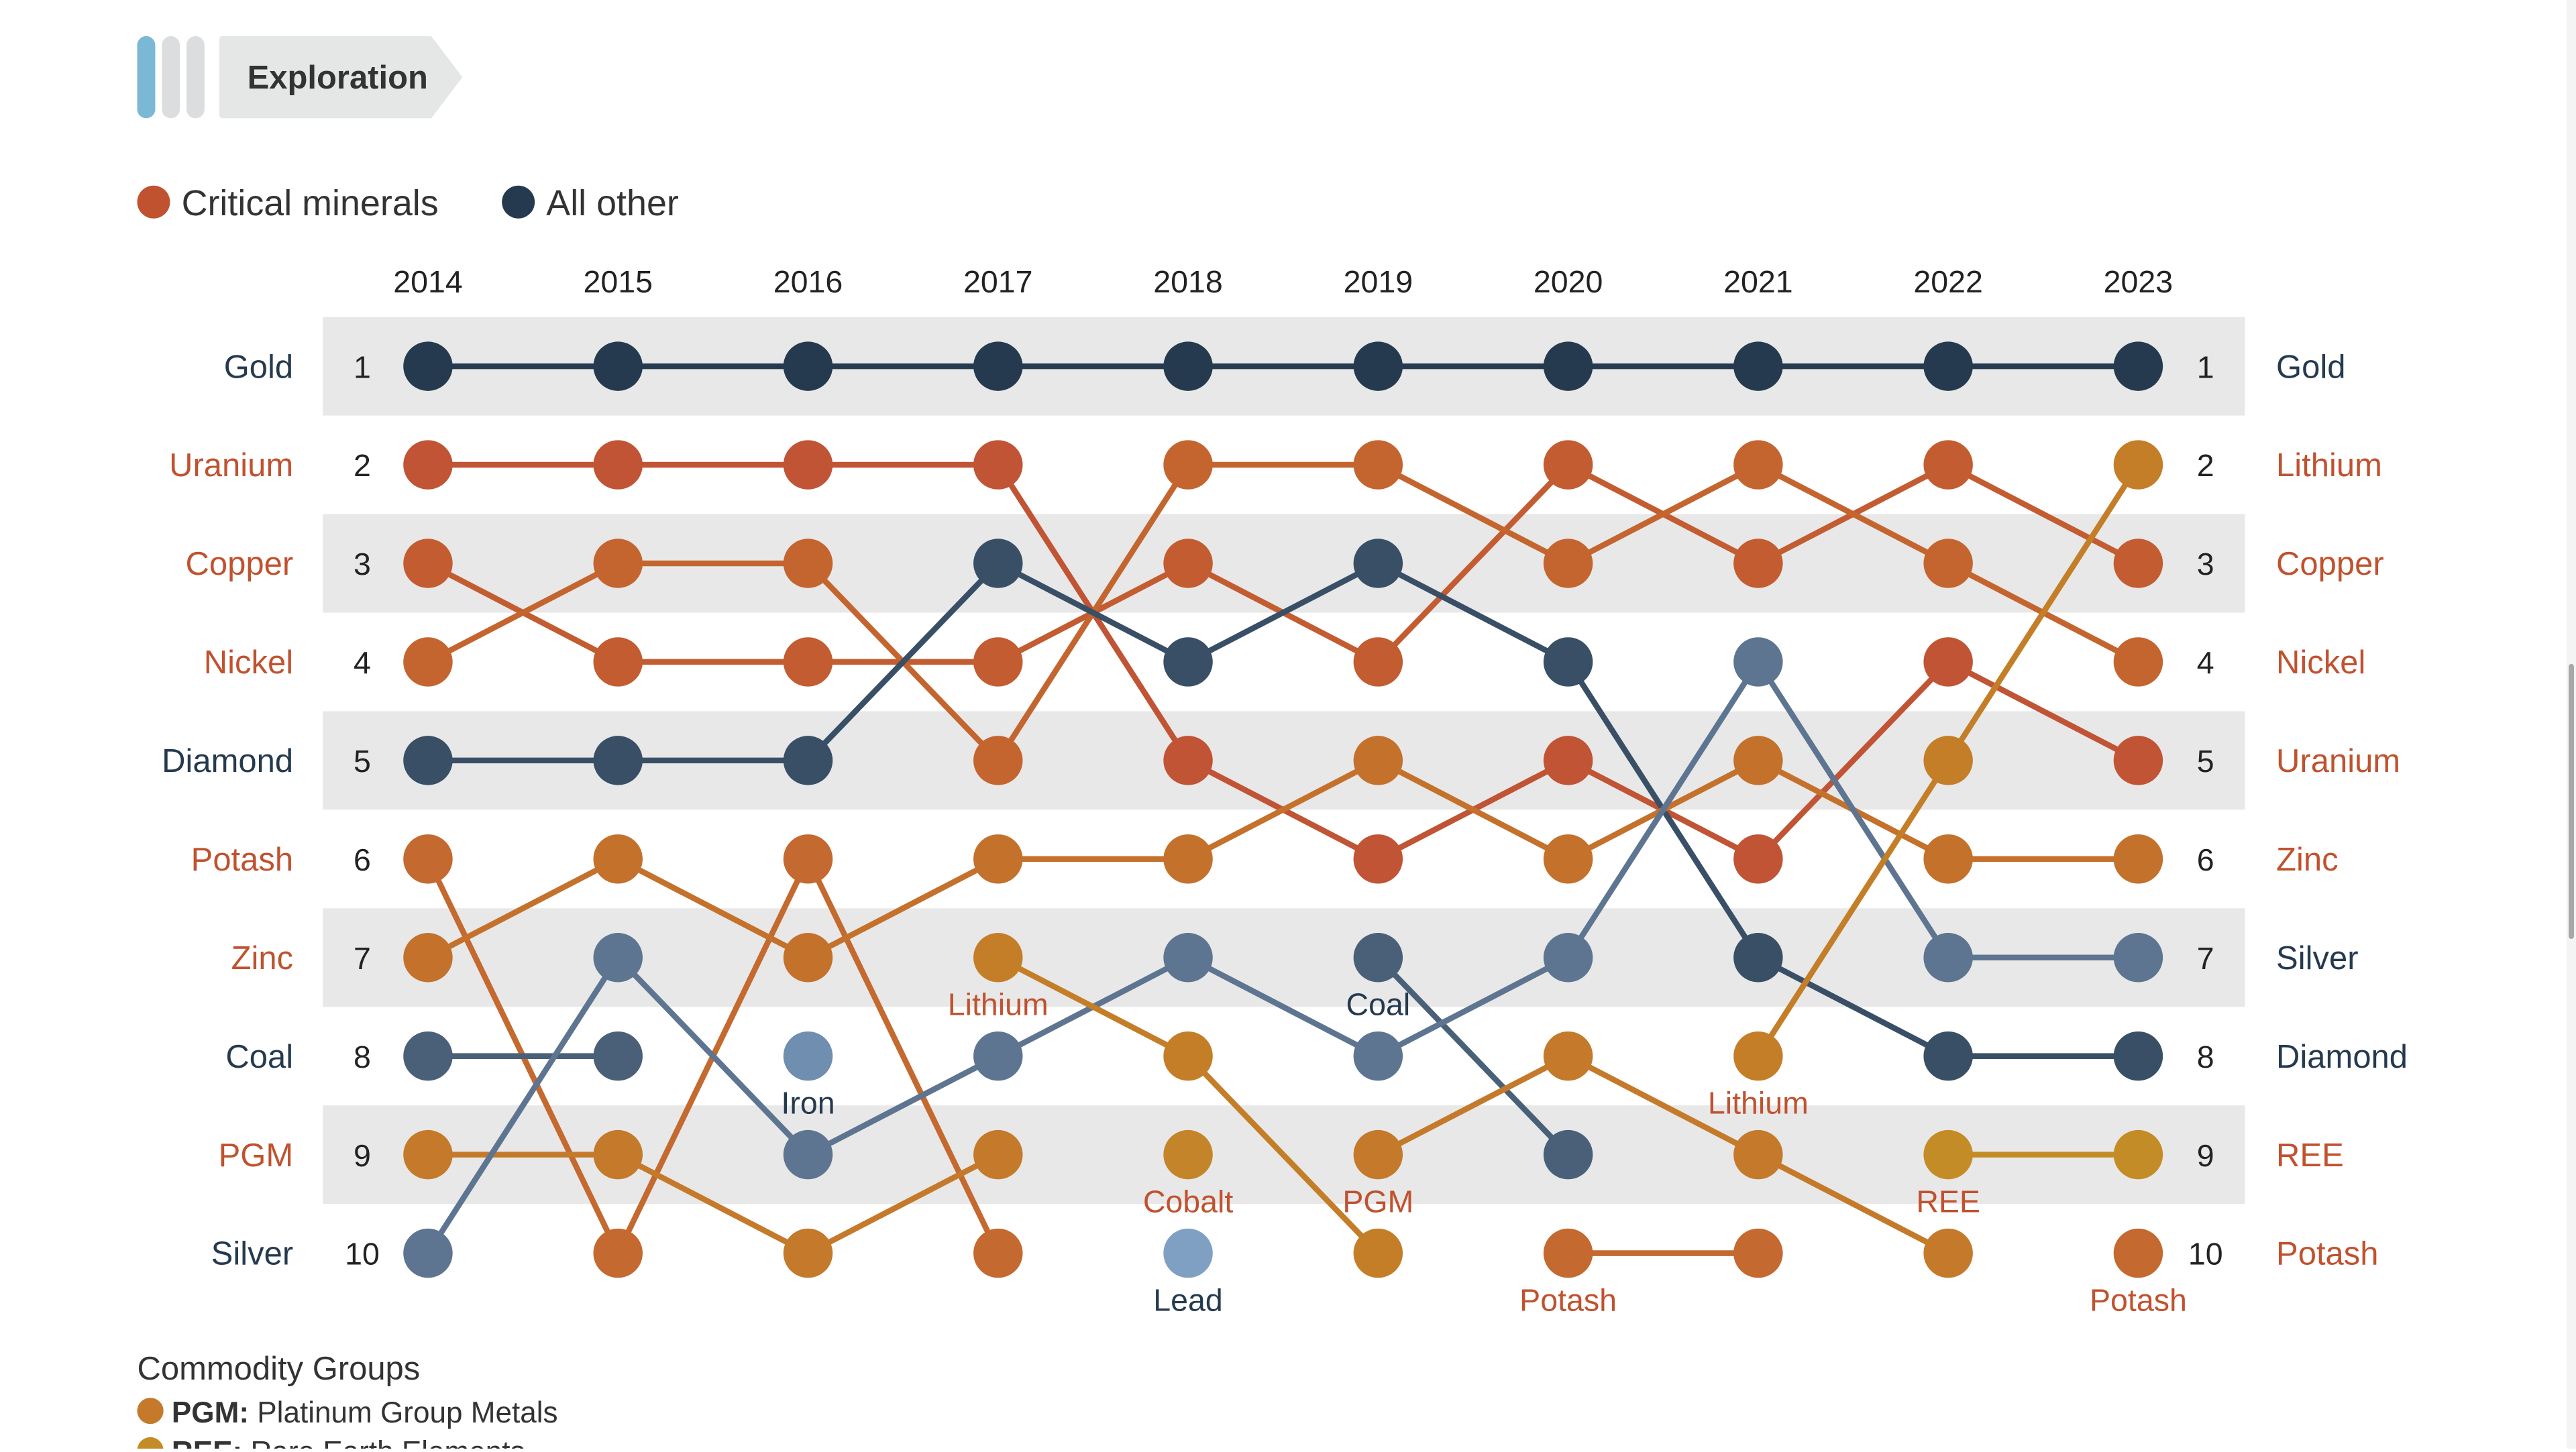 The height and width of the screenshot is (1452, 2576). What do you see at coordinates (2138, 281) in the screenshot?
I see `year-label: 2023` at bounding box center [2138, 281].